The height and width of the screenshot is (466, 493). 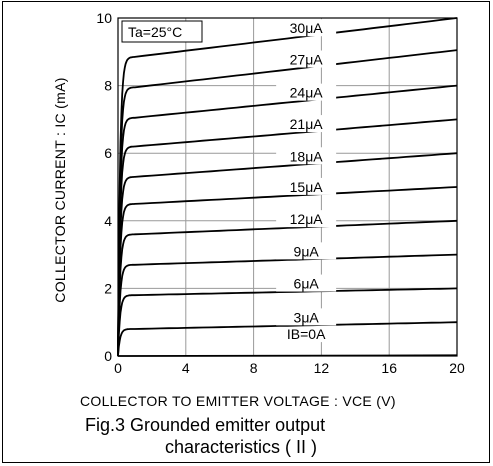 What do you see at coordinates (205, 425) in the screenshot?
I see `caption-line-1: Fig.3 Grounded emitter output` at bounding box center [205, 425].